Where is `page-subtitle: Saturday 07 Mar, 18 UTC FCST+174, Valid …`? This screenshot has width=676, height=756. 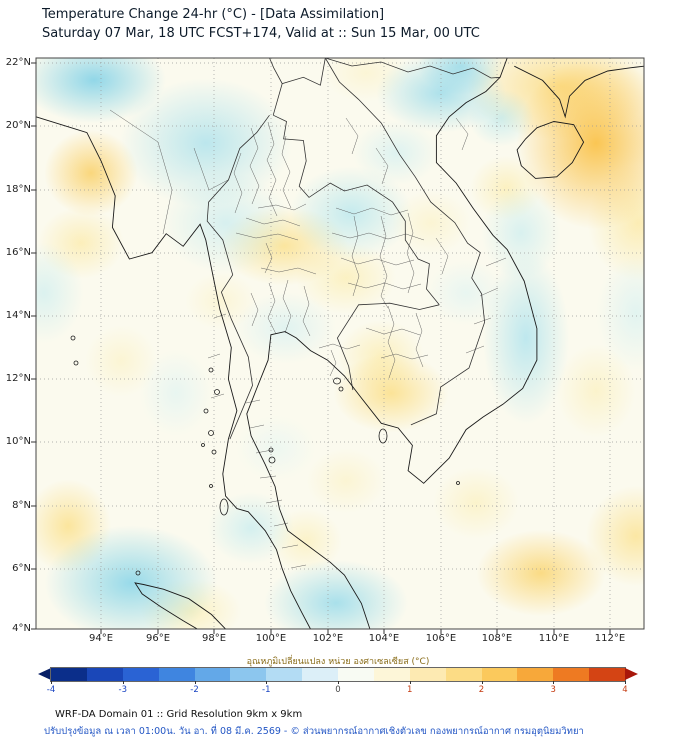
page-subtitle: Saturday 07 Mar, 18 UTC FCST+174, Valid … is located at coordinates (261, 33).